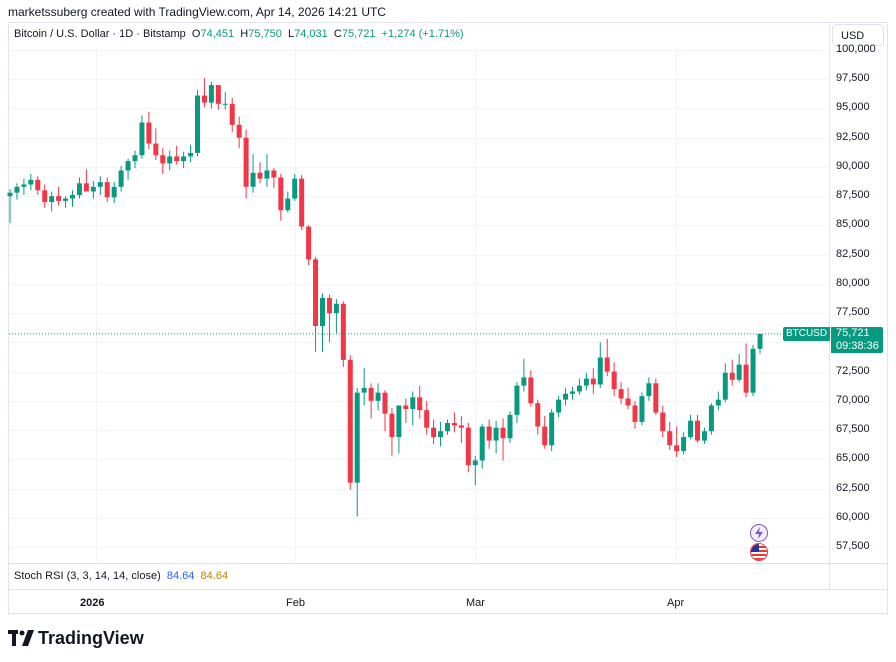 The image size is (896, 662). I want to click on close-value: 75,721, so click(358, 34).